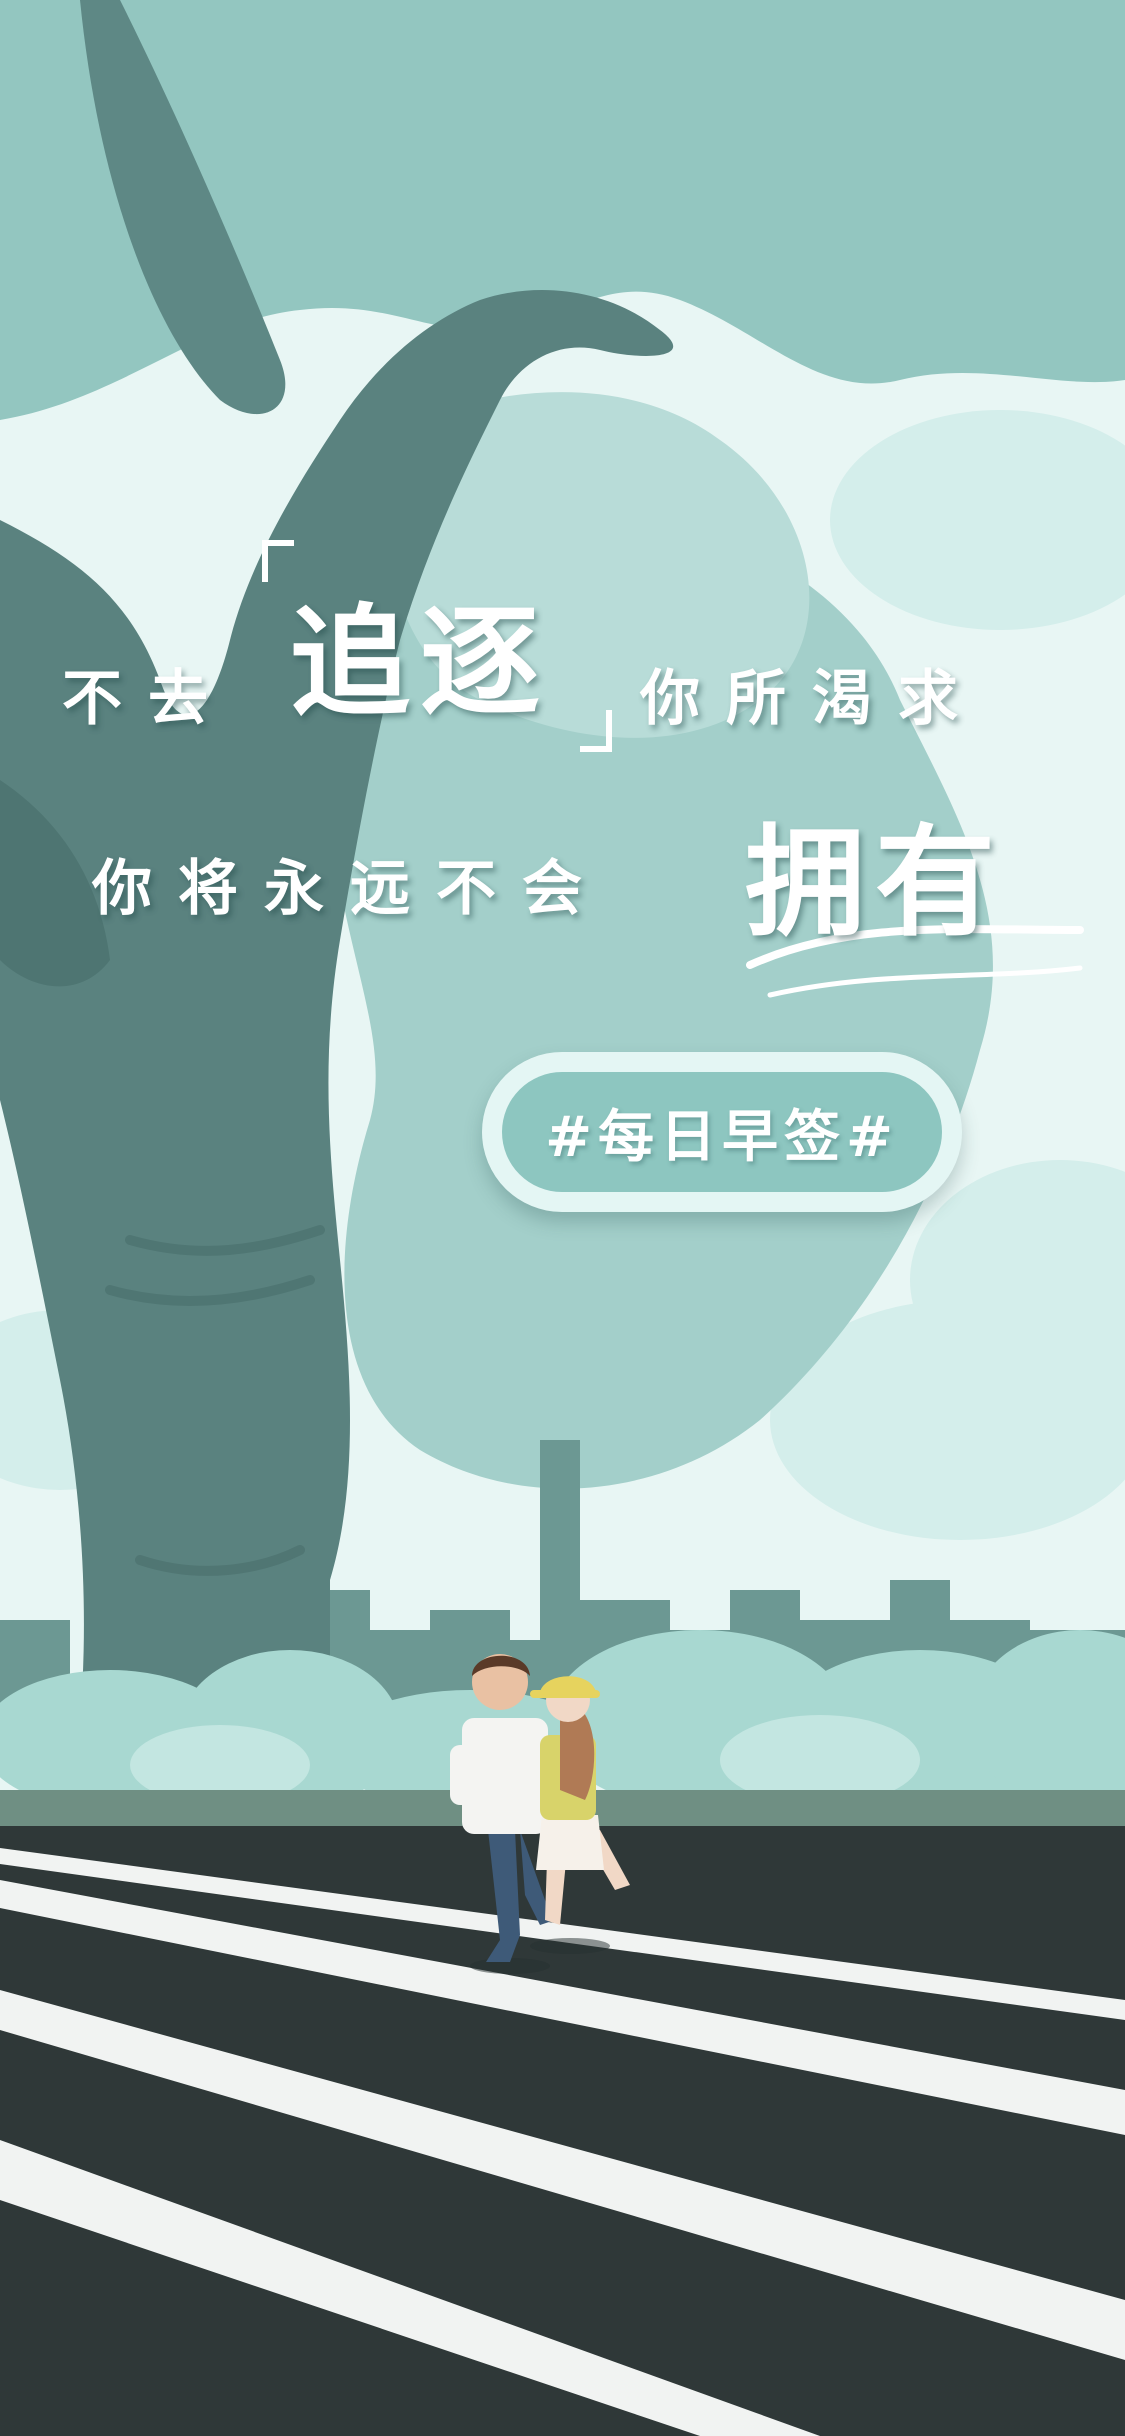  Describe the element at coordinates (812, 699) in the screenshot. I see `headline-line1-post: 你所渴求` at that location.